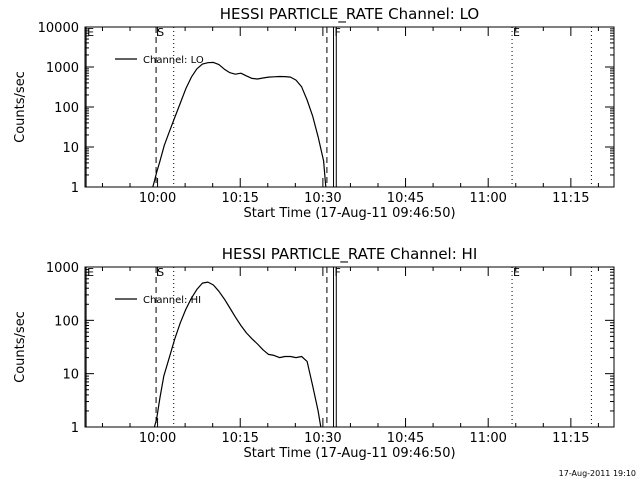 The width and height of the screenshot is (640, 480). What do you see at coordinates (173, 60) in the screenshot?
I see `legend-label: Channel: LO` at bounding box center [173, 60].